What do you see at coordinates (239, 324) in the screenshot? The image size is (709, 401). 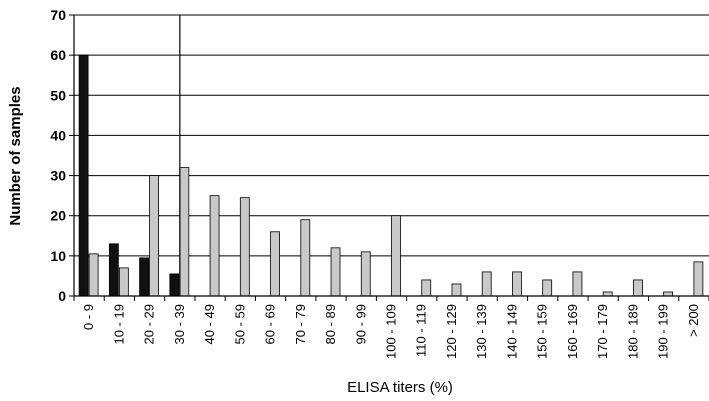 I see `x-tick-label: 50 - 59` at bounding box center [239, 324].